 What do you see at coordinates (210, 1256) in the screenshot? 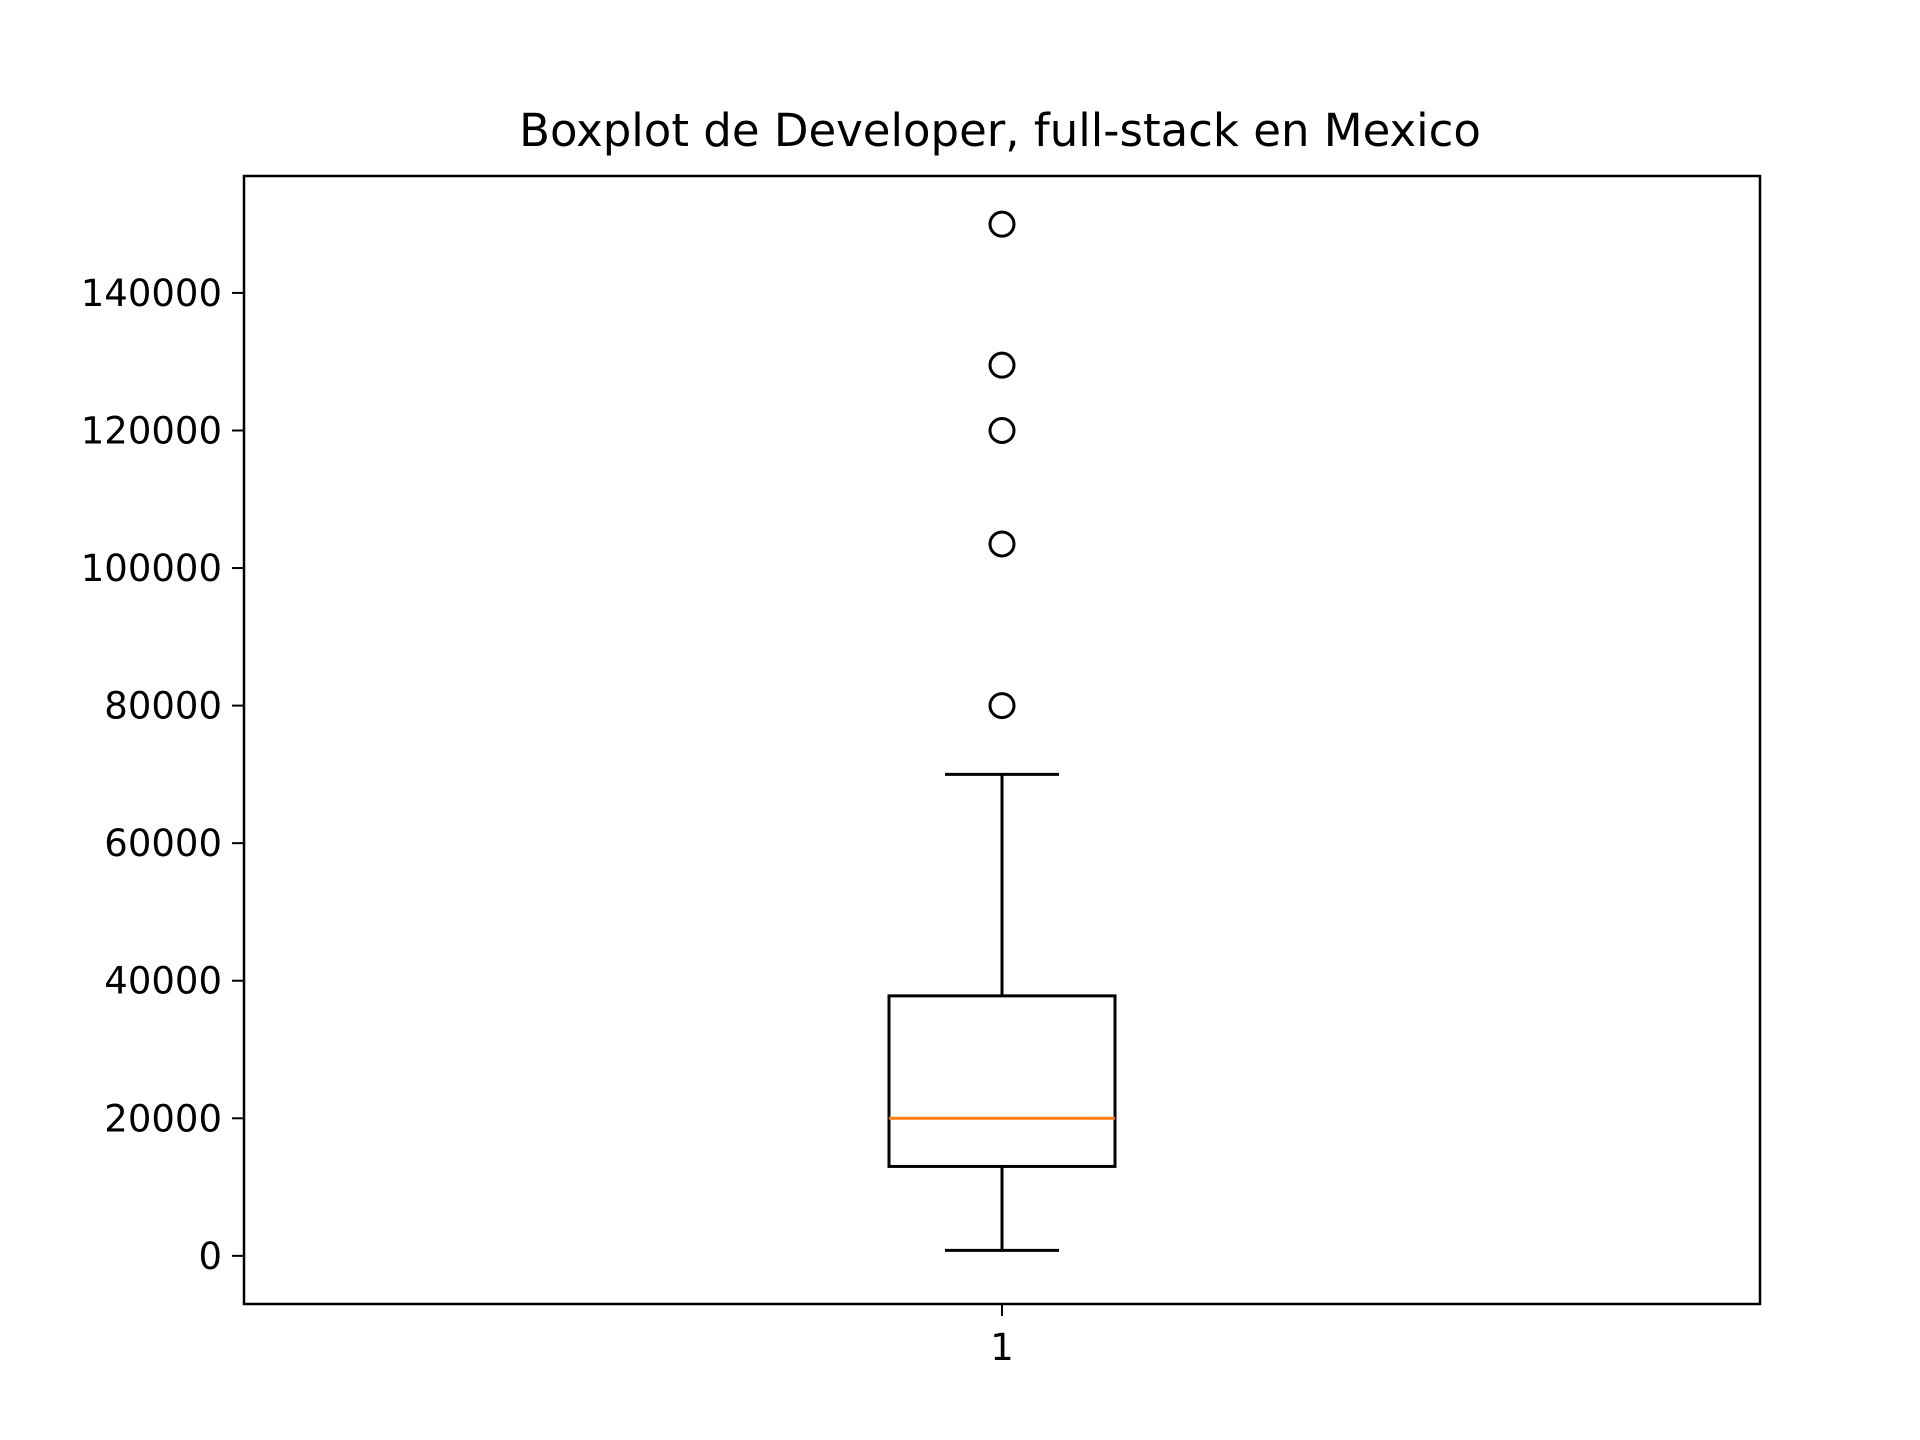
I see `y-tick-label: 0` at bounding box center [210, 1256].